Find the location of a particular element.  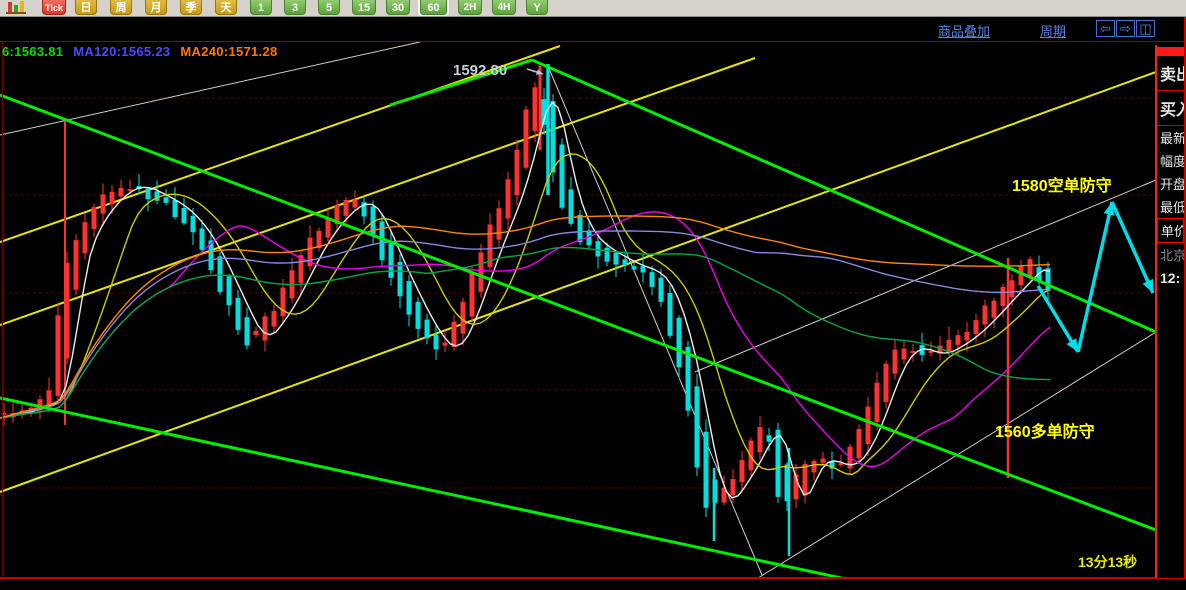

period-1min-button: 1 is located at coordinates (261, 7).